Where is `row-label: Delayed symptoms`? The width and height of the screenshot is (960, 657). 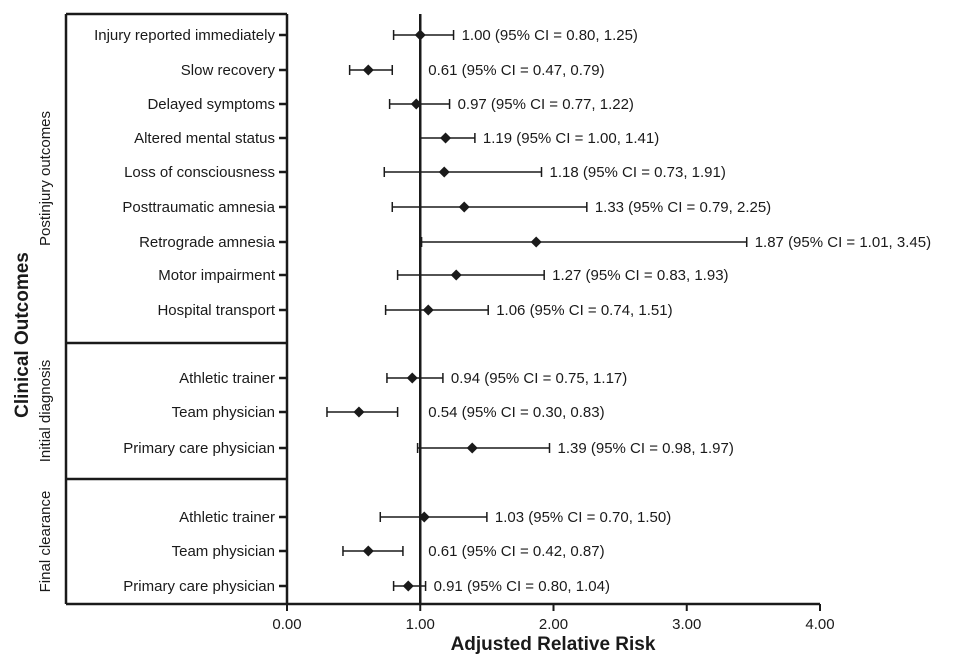
row-label: Delayed symptoms is located at coordinates (211, 104).